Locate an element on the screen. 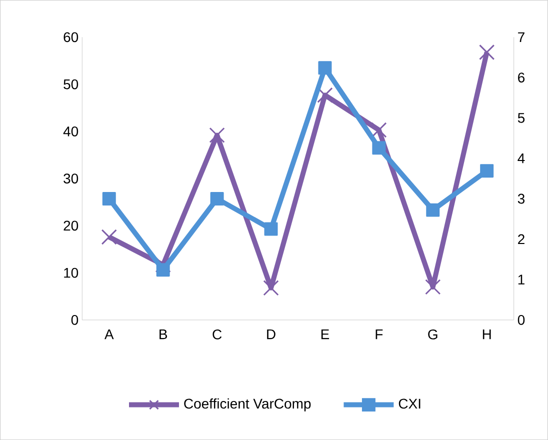 The width and height of the screenshot is (548, 440). y-tick-label: 30 is located at coordinates (71, 179).